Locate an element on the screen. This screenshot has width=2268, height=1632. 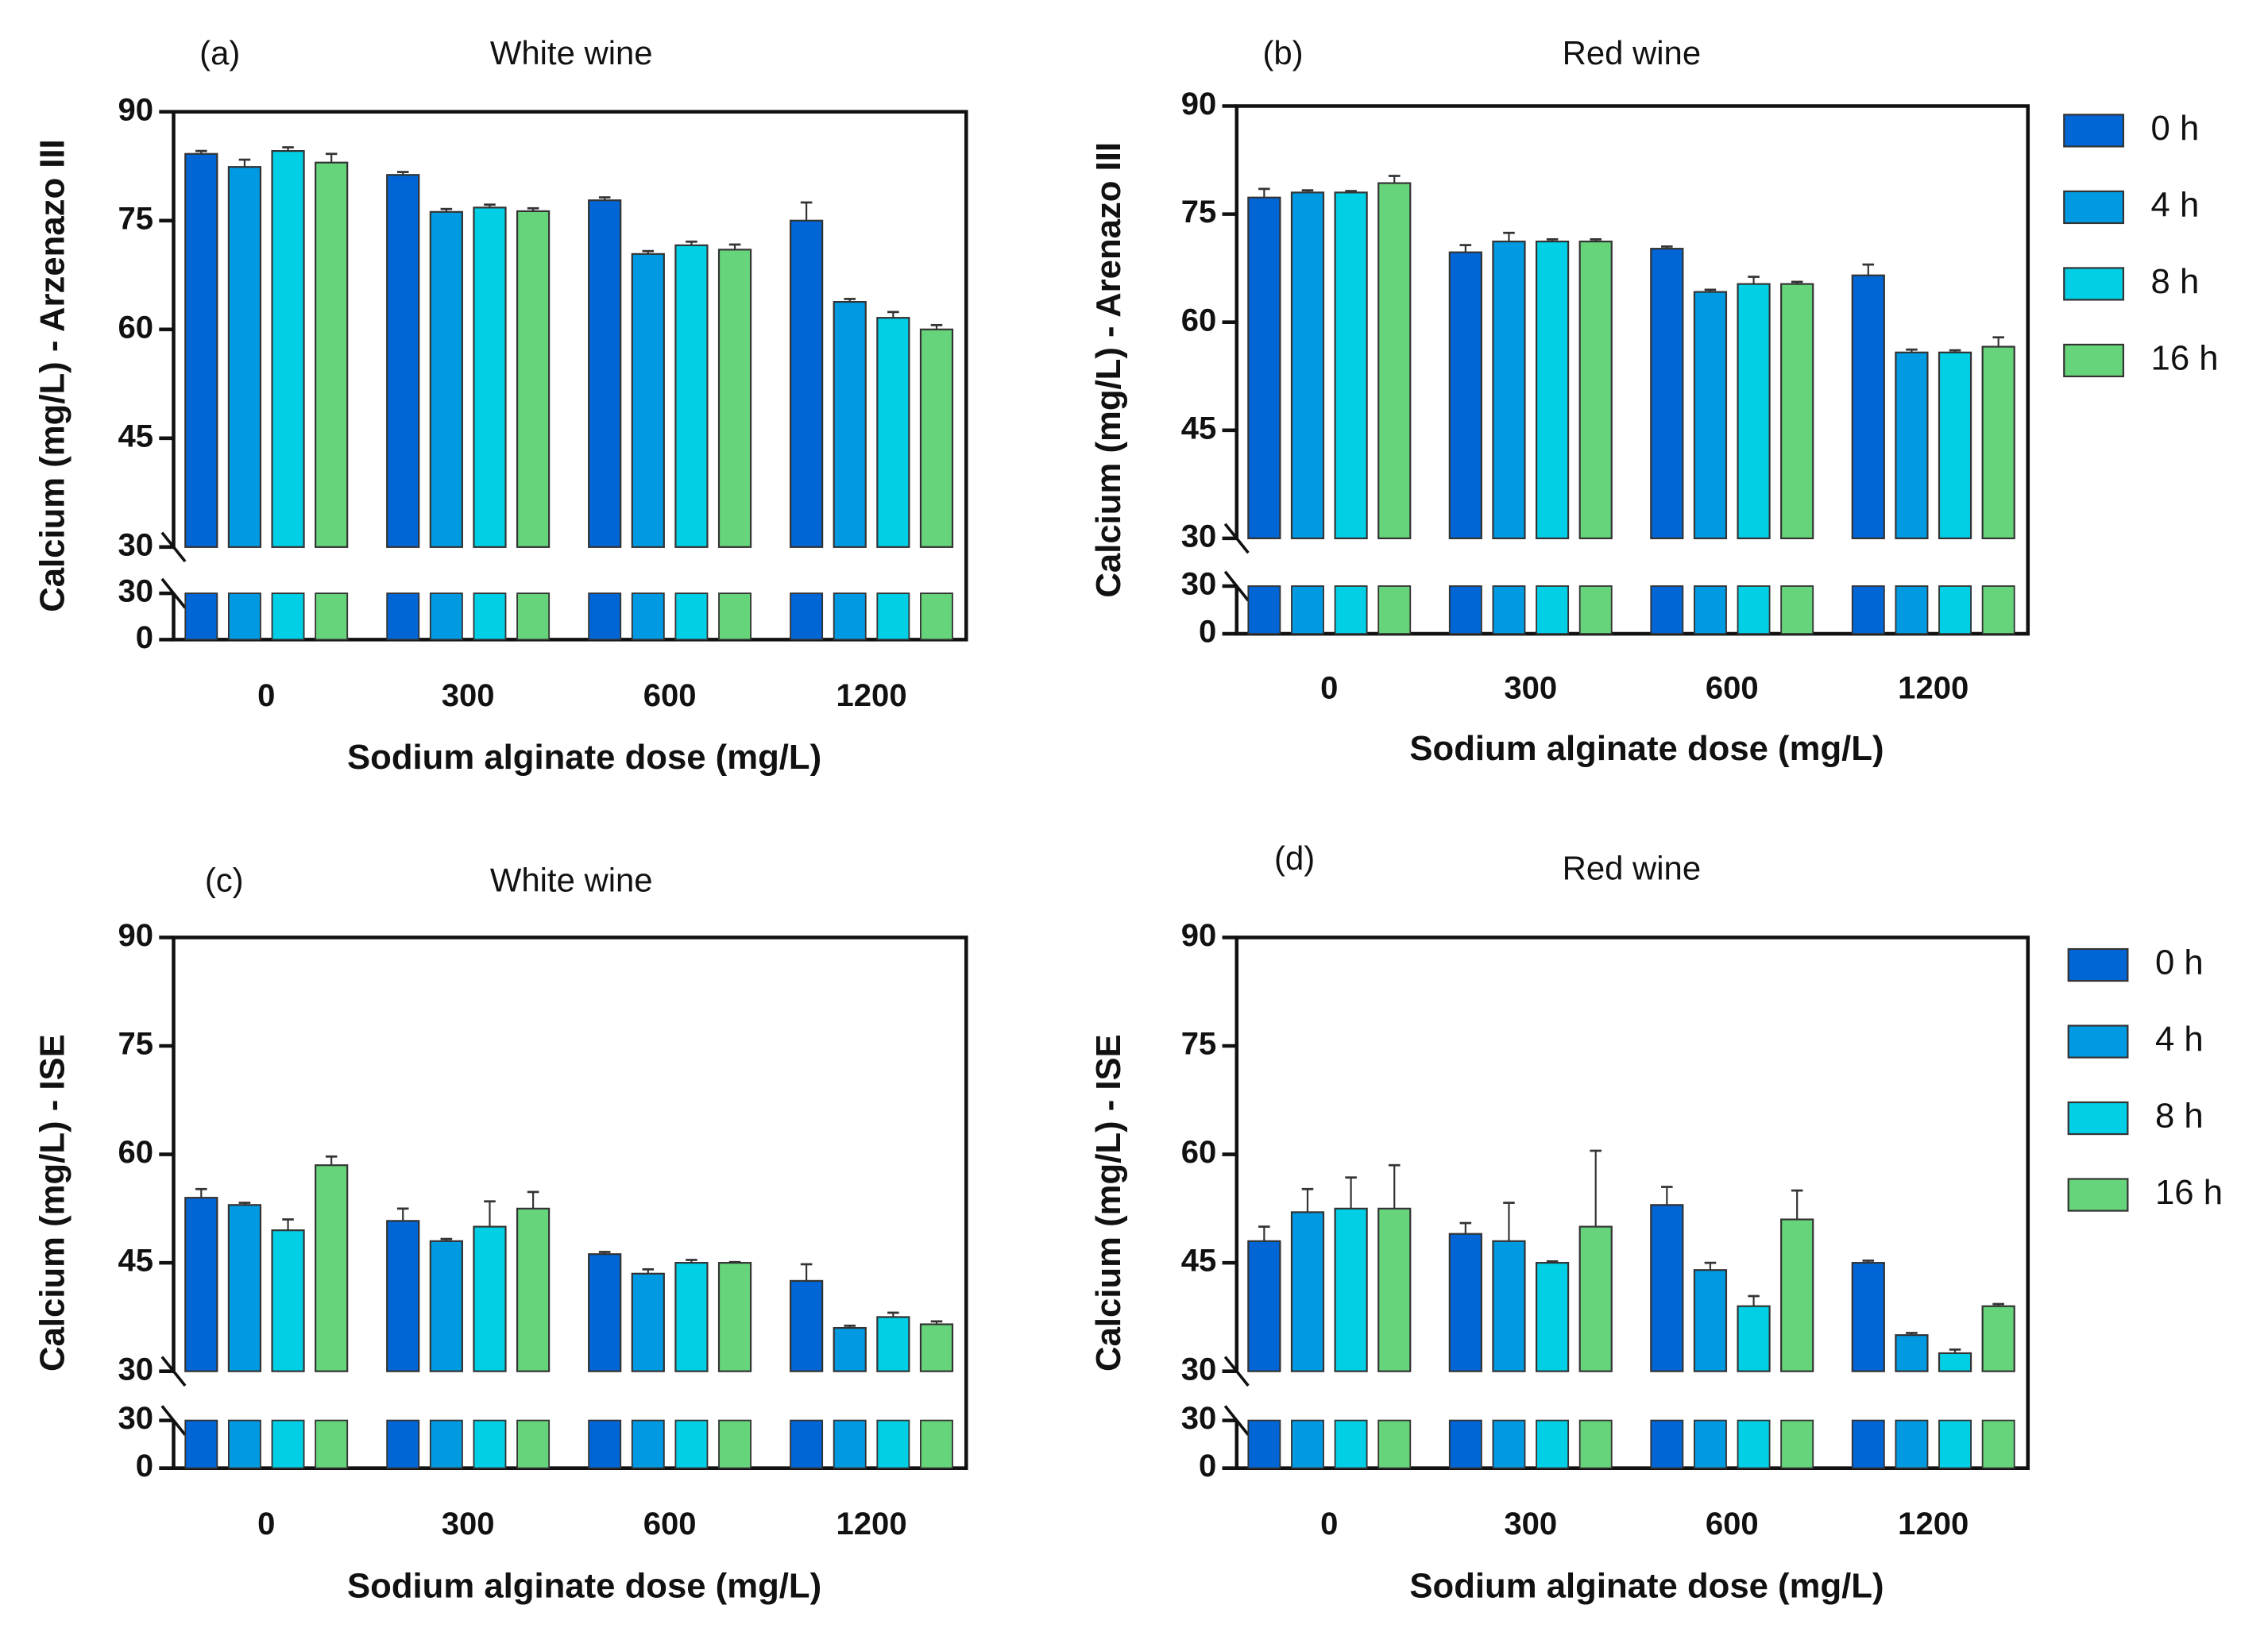
legend-label: 8 h is located at coordinates (2179, 1117).